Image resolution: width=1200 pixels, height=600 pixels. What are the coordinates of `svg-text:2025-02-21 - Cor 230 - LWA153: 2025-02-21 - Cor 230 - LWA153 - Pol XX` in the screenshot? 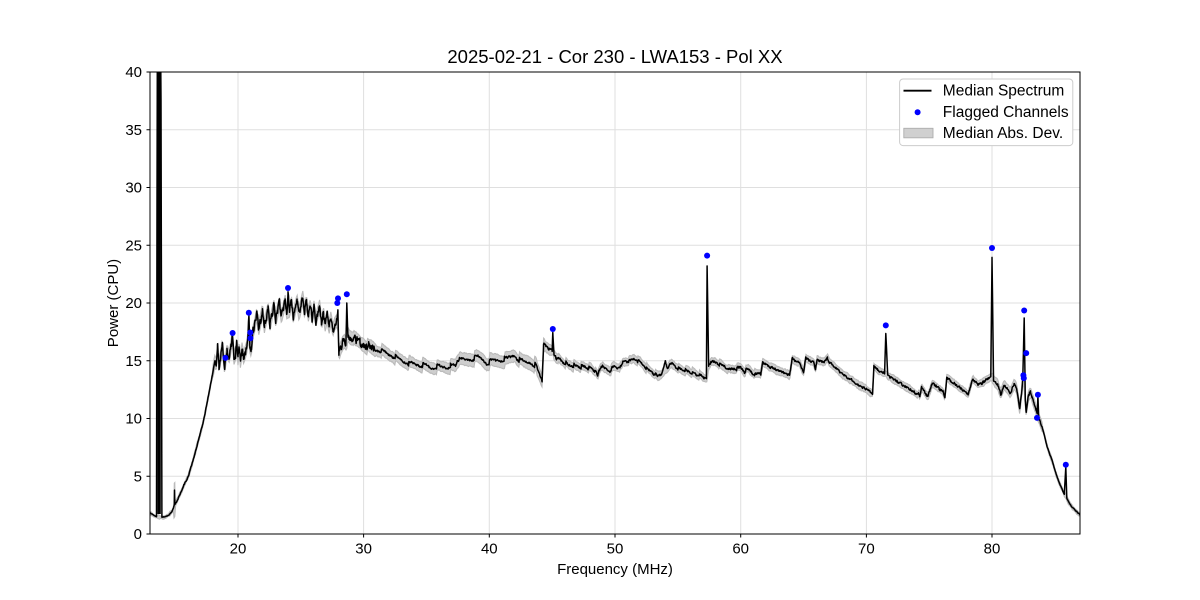 It's located at (614, 56).